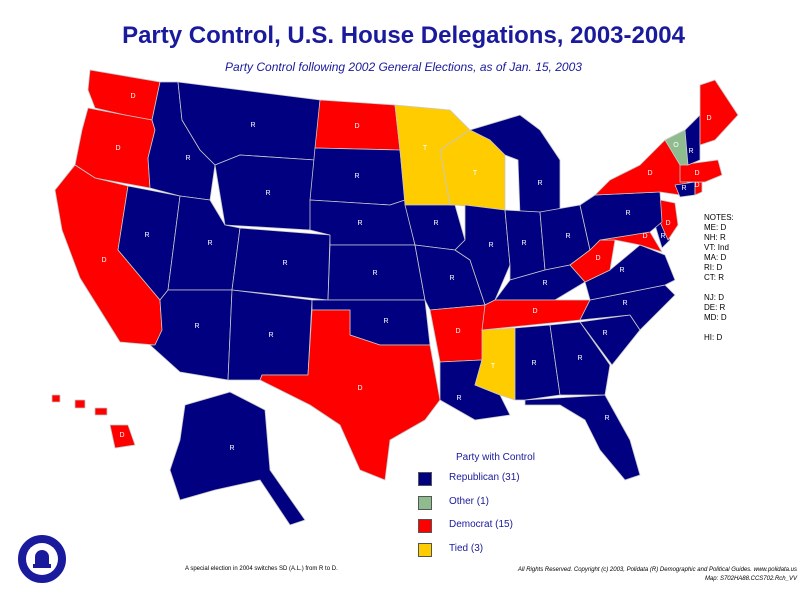  Describe the element at coordinates (374, 273) in the screenshot. I see `state-label-ks: R` at that location.